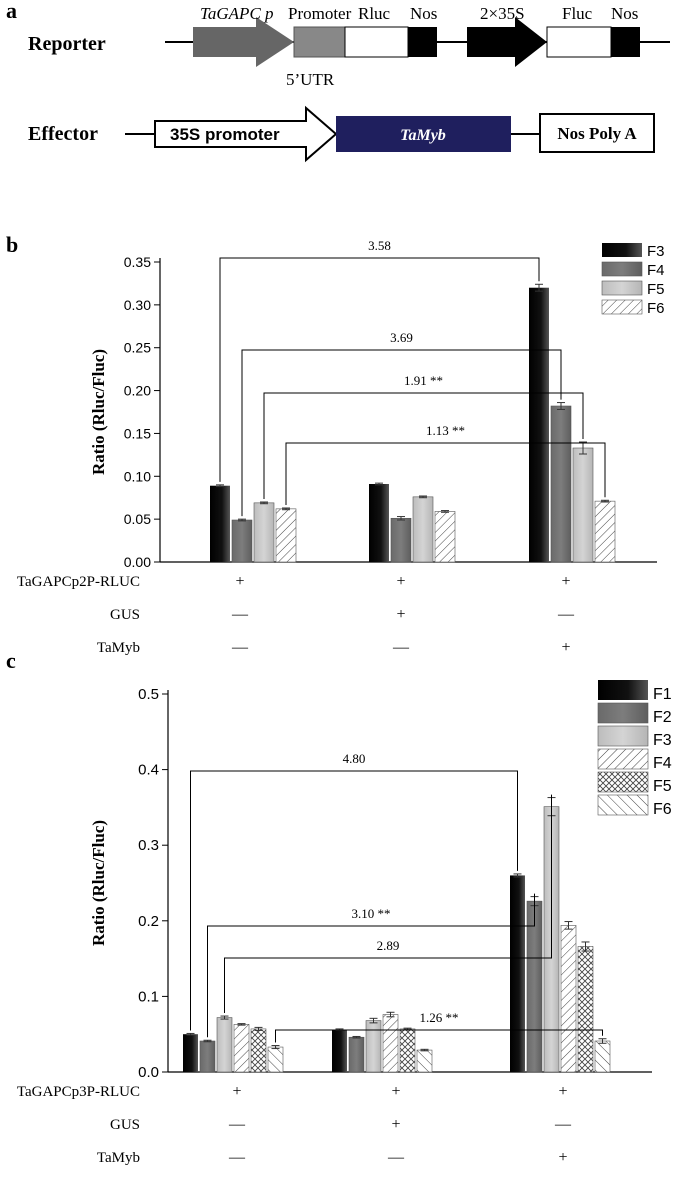 Image resolution: width=685 pixels, height=1200 pixels. I want to click on legend-label-f4: F4, so click(662, 763).